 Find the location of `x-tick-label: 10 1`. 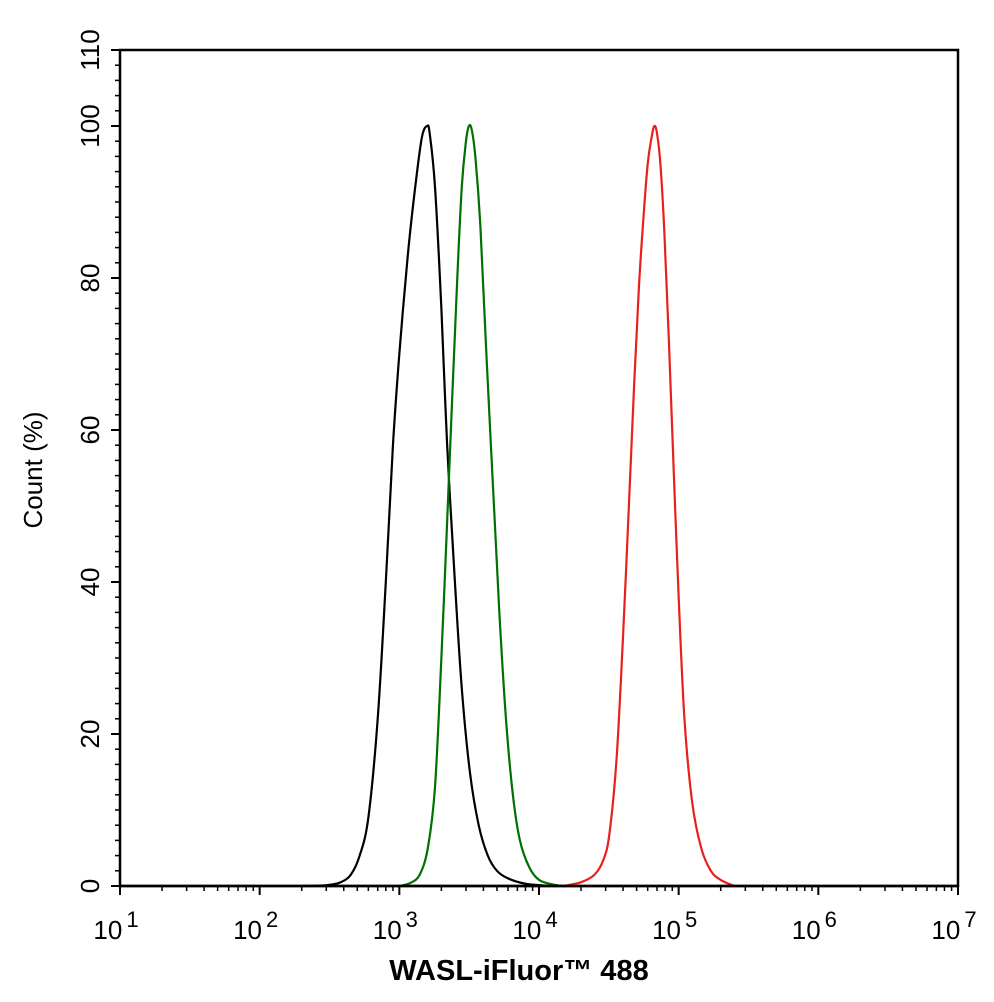

x-tick-label: 10 1 is located at coordinates (115, 926).